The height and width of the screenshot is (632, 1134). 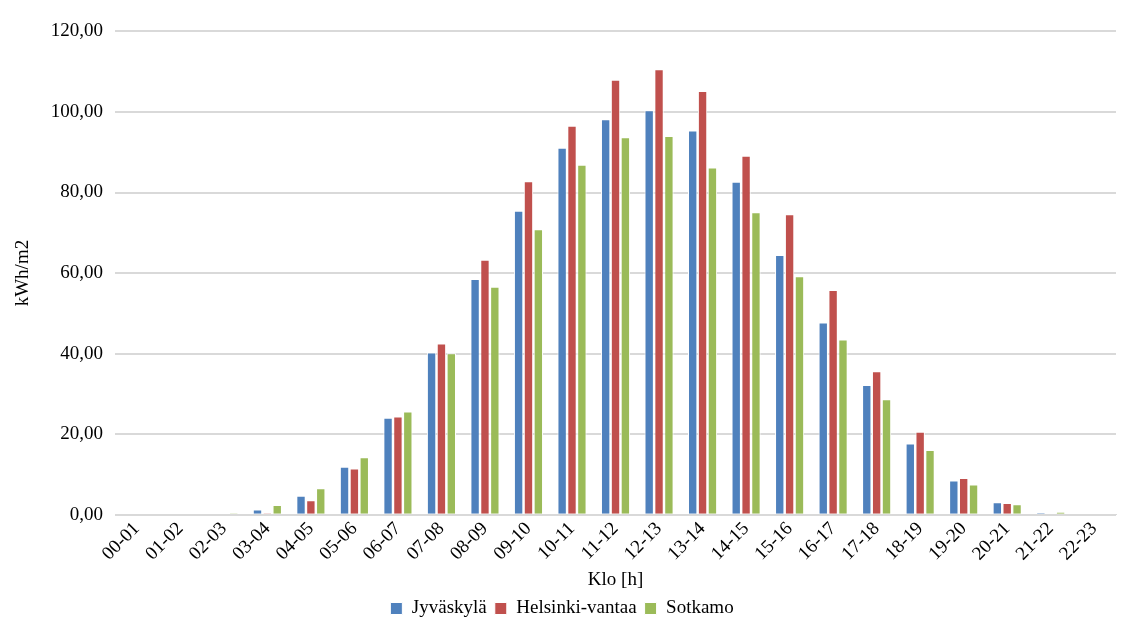 I want to click on x-axis-title: Klo [h], so click(x=615, y=578).